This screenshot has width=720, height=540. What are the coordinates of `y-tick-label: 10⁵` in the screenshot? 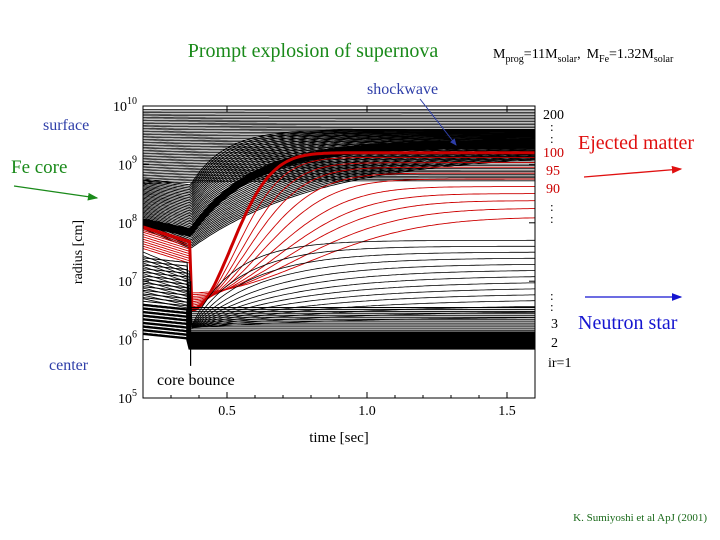 It's located at (127, 397).